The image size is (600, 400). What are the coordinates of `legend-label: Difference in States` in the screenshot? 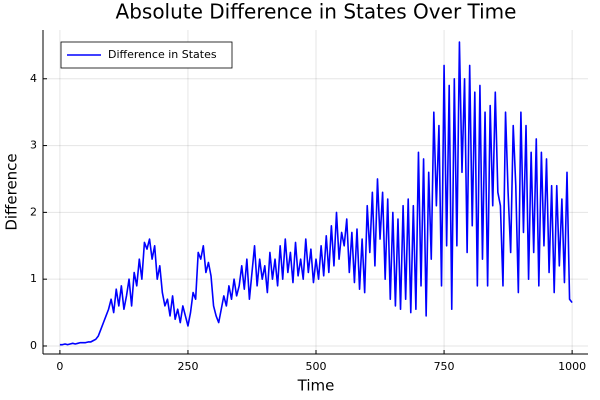 It's located at (162, 54).